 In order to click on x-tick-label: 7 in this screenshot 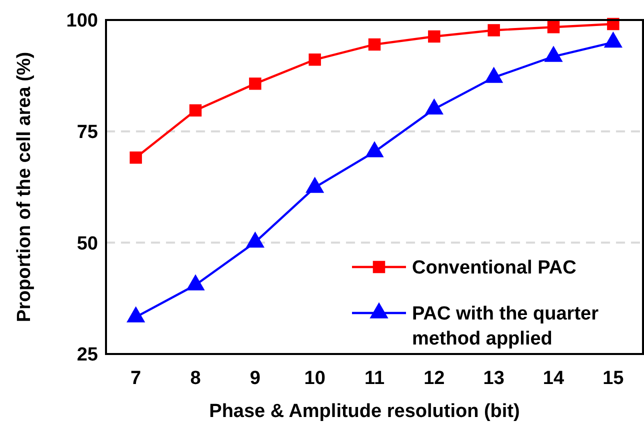, I will do `click(136, 378)`.